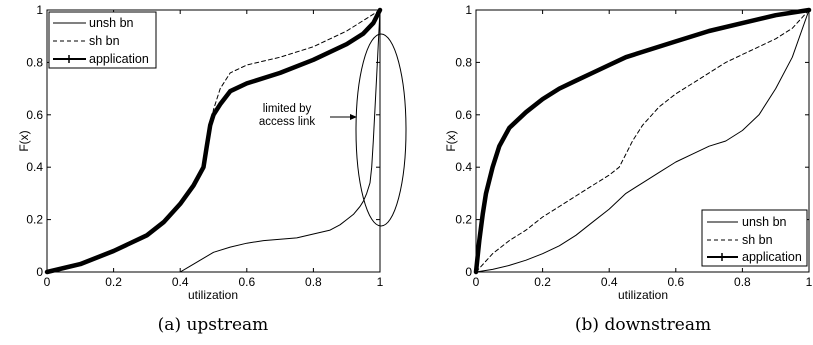  I want to click on y-tick-label-downstream: 0, so click(468, 272).